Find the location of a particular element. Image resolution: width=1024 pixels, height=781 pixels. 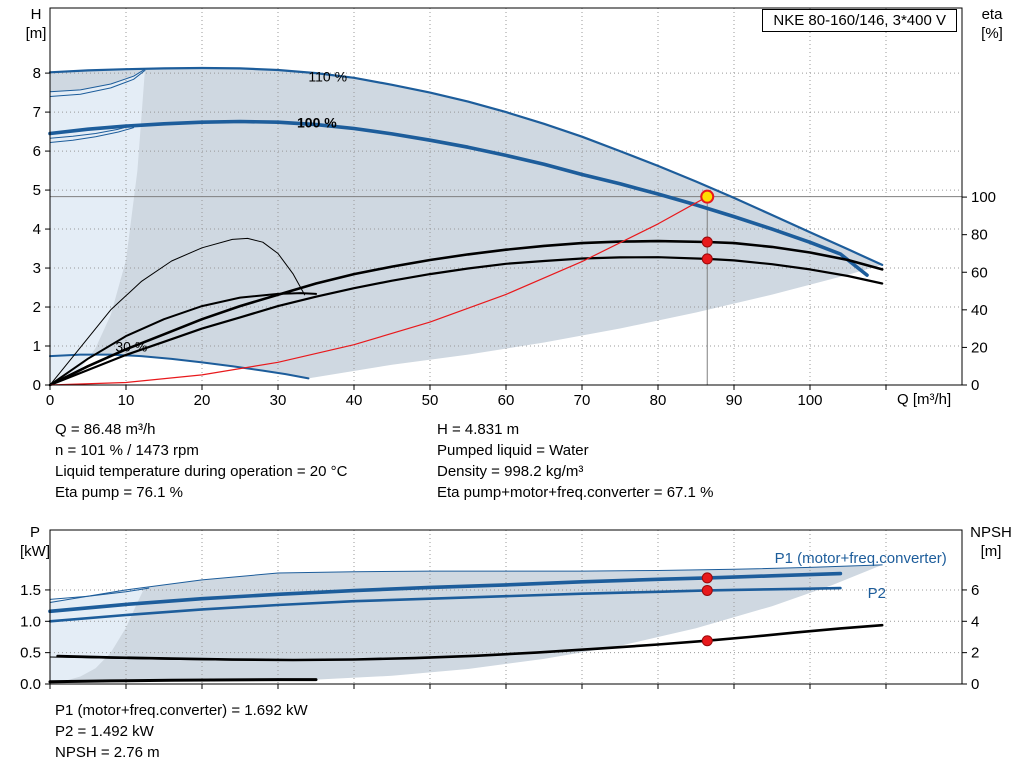

bottom-tick-label: 60 is located at coordinates (506, 400).